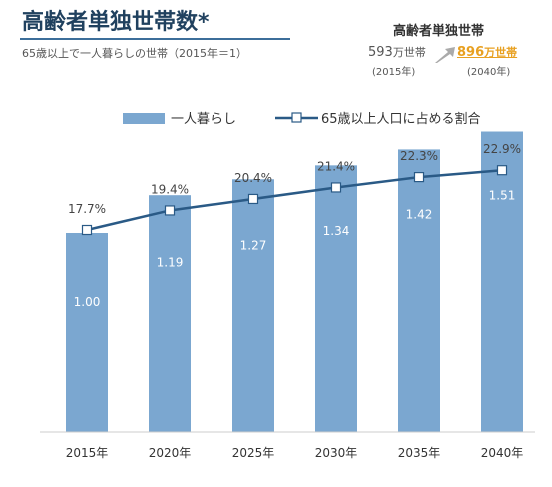  What do you see at coordinates (502, 453) in the screenshot?
I see `x-tick-label-5: 2040年` at bounding box center [502, 453].